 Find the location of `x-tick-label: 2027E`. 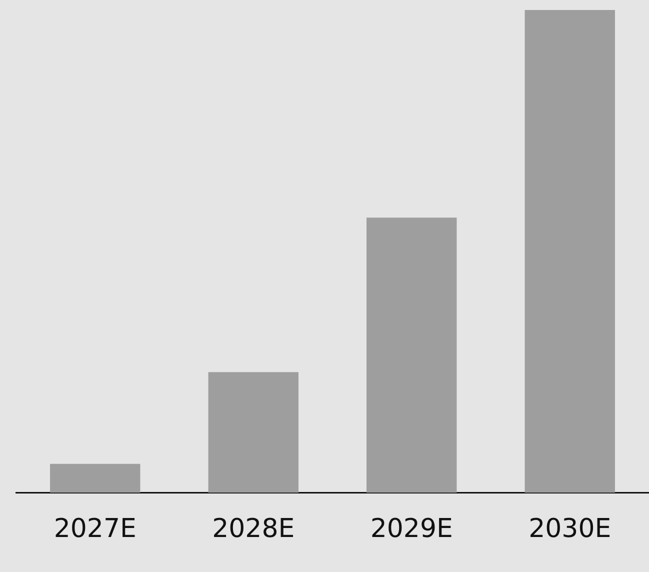

x-tick-label: 2027E is located at coordinates (95, 529).